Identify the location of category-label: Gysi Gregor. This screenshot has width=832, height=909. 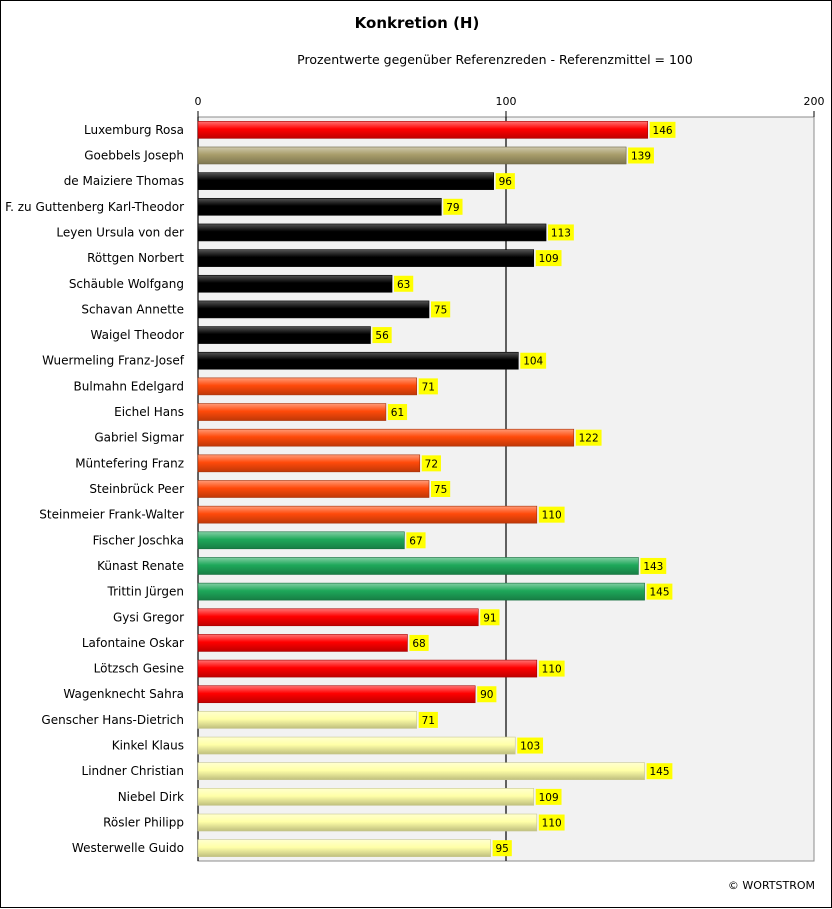
(148, 617).